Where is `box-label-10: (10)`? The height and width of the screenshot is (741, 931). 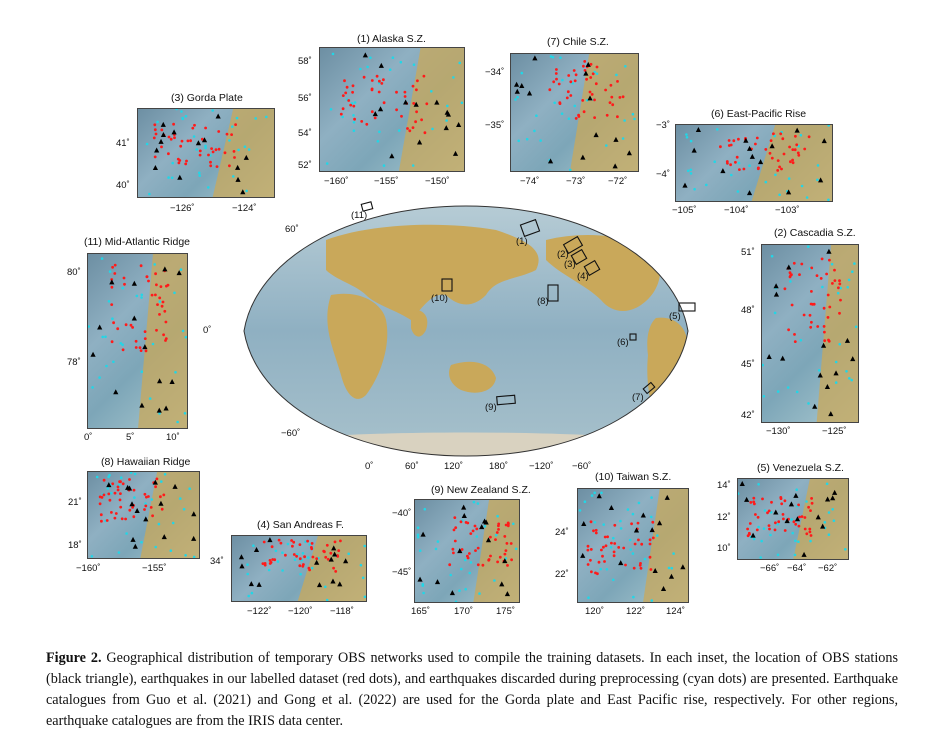
box-label-10: (10) is located at coordinates (439, 298).